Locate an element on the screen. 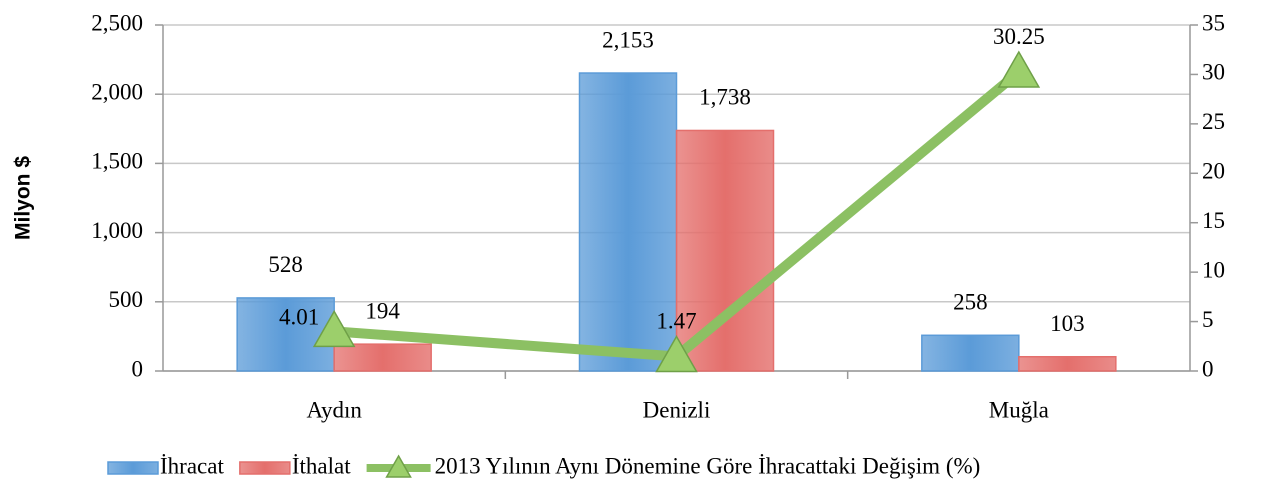 The height and width of the screenshot is (498, 1269). data-label: 30.25 is located at coordinates (1019, 36).